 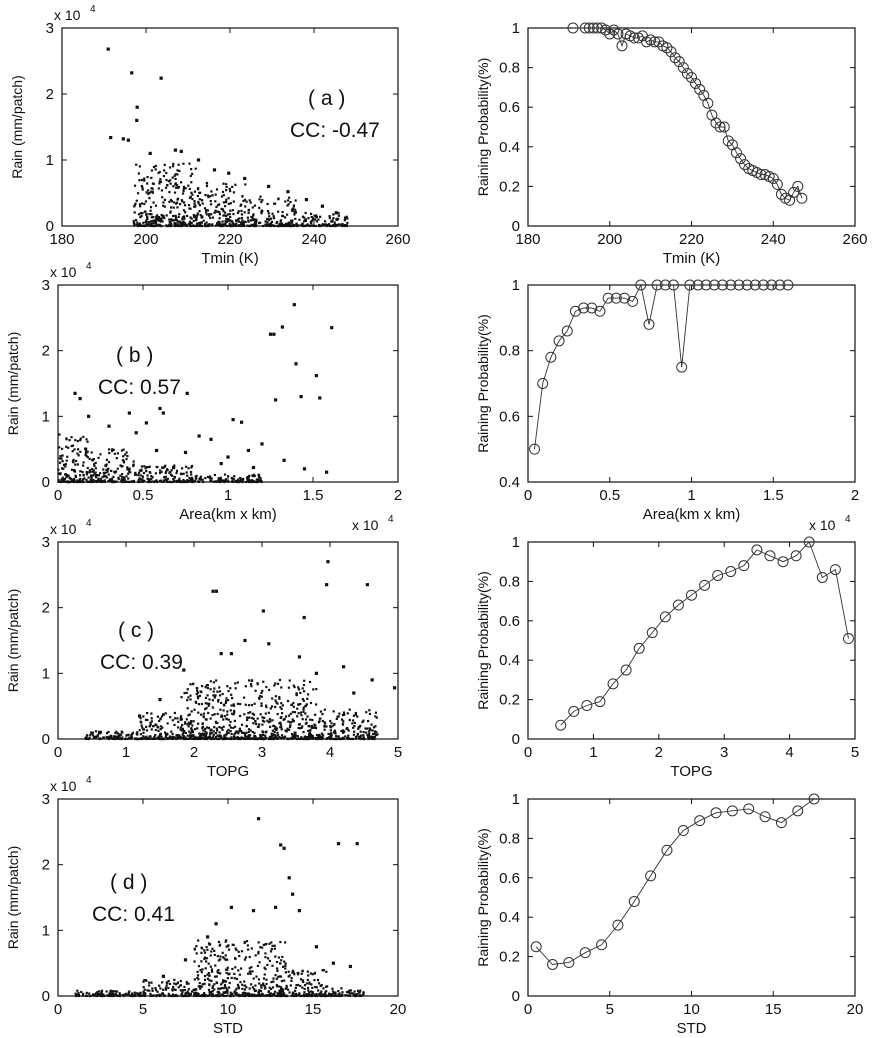 What do you see at coordinates (509, 351) in the screenshot?
I see `y-tick-label: 0.8` at bounding box center [509, 351].